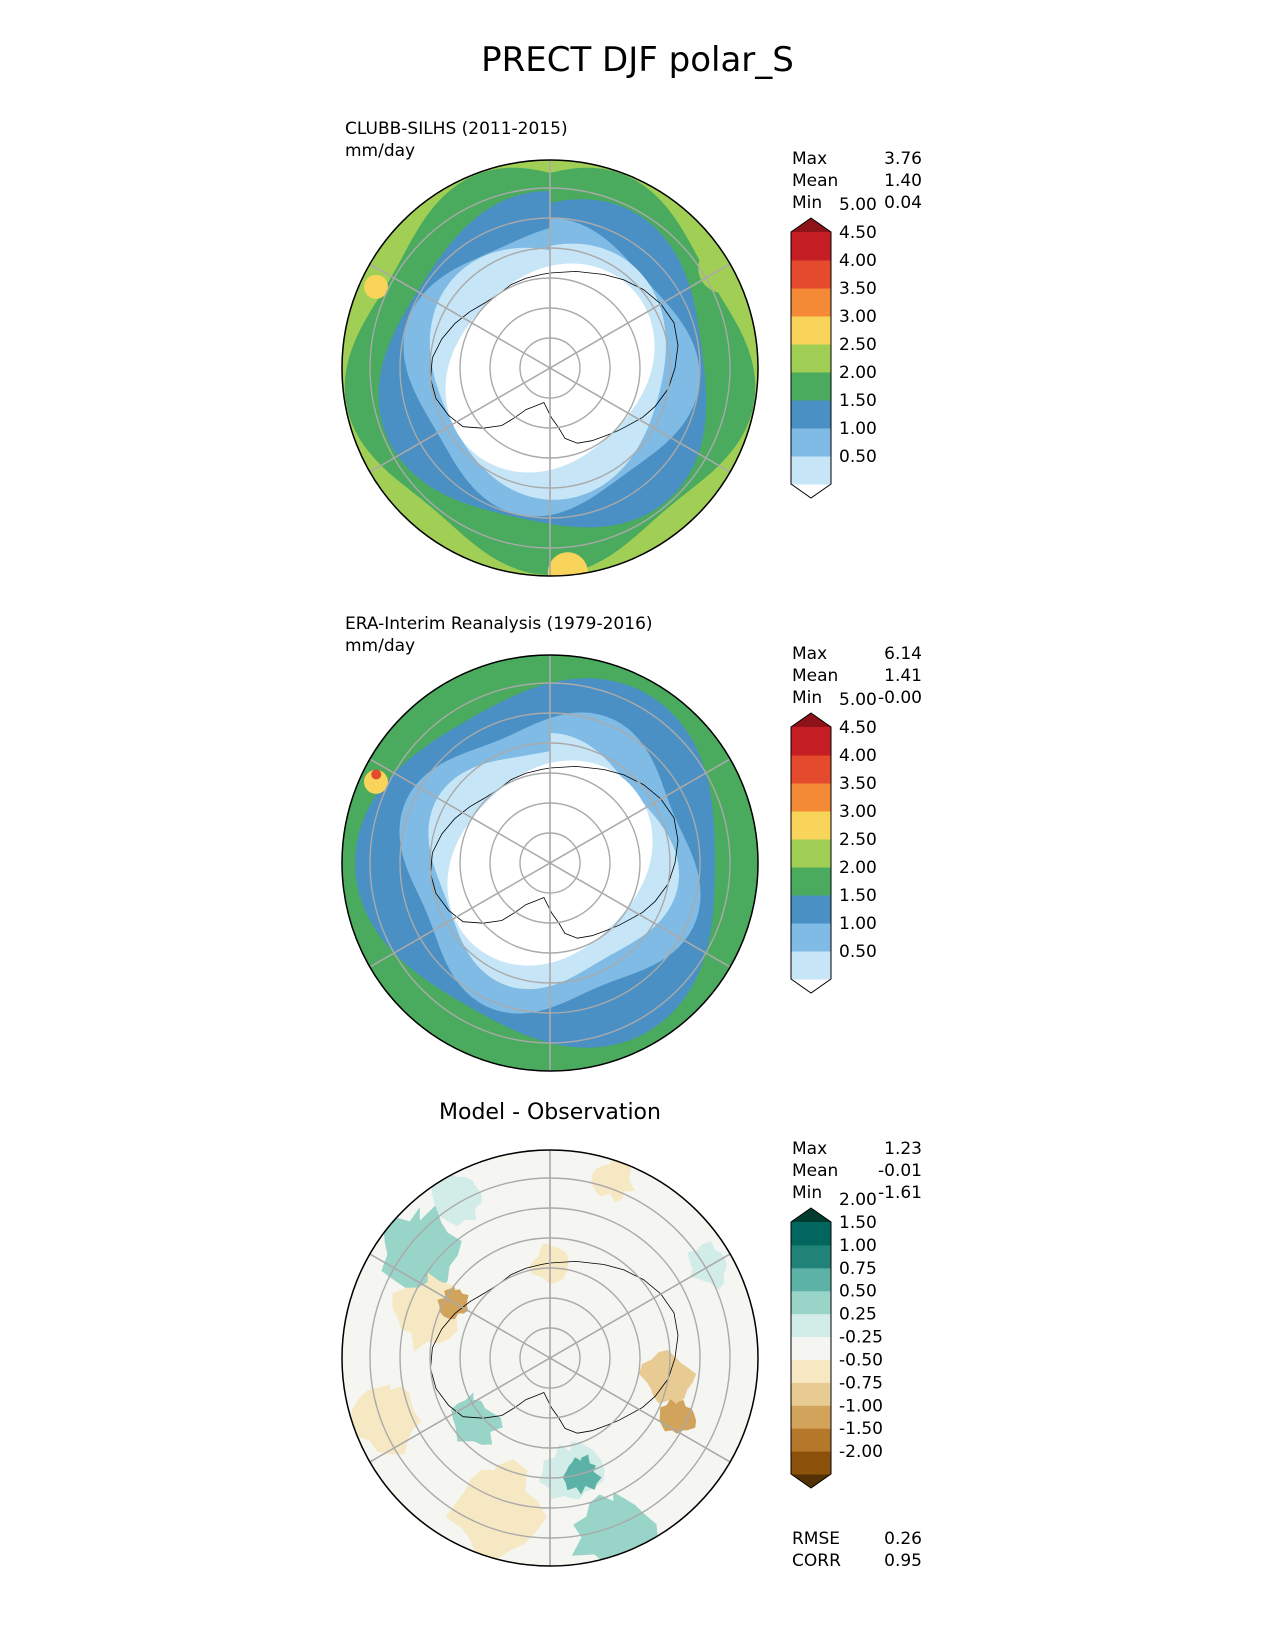 The width and height of the screenshot is (1275, 1650). I want to click on figure-title: PRECT DJF polar_S, so click(637, 60).